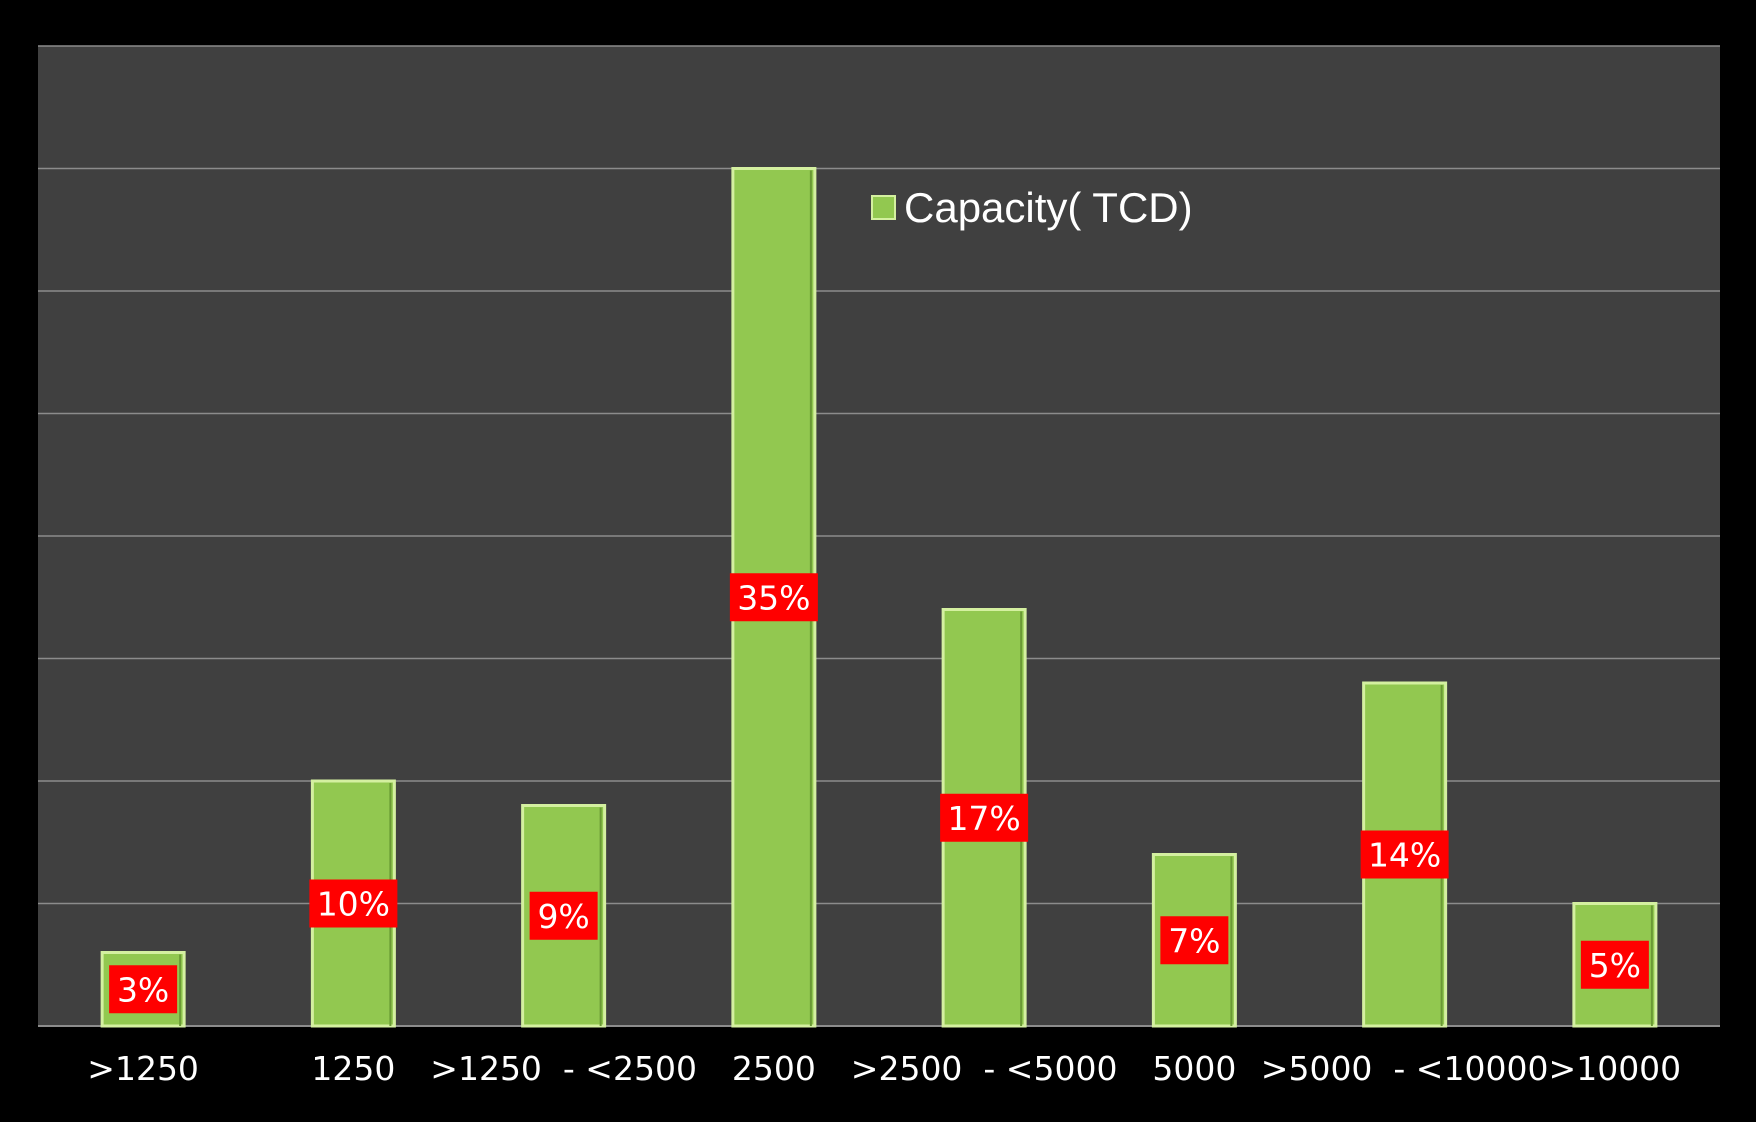  I want to click on x-tick-label: >5000 - <10000, so click(1405, 1068).